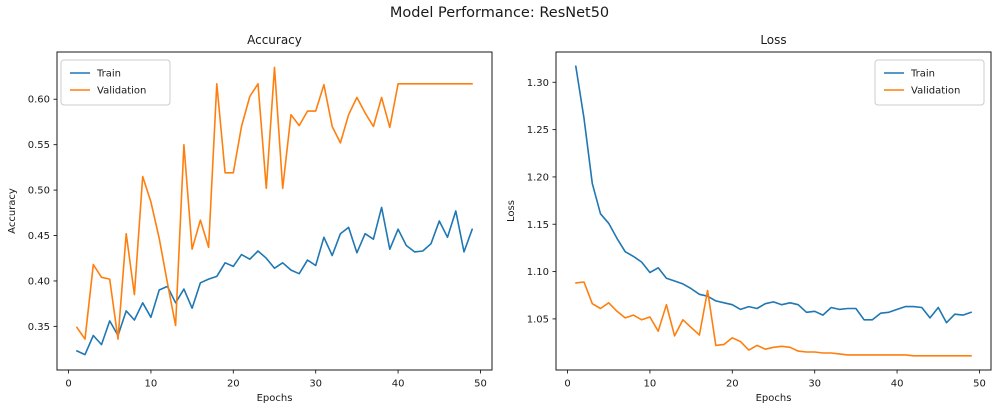  What do you see at coordinates (275, 281) in the screenshot?
I see `train-line` at bounding box center [275, 281].